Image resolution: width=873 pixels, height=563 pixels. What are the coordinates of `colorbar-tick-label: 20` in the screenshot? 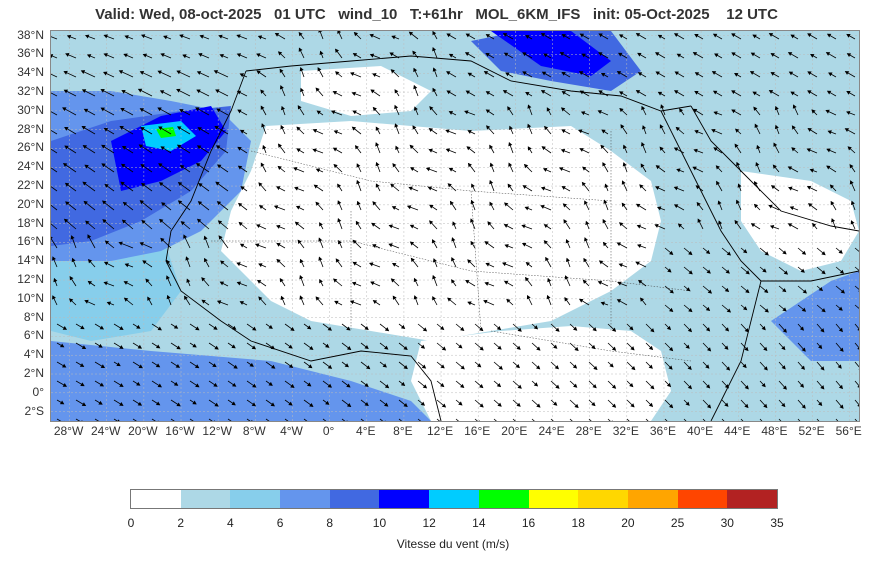 It's located at (628, 523).